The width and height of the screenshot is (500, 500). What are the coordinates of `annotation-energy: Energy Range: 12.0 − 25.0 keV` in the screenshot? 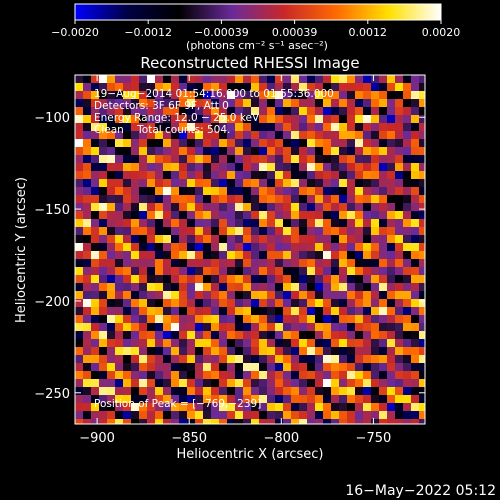 It's located at (177, 118).